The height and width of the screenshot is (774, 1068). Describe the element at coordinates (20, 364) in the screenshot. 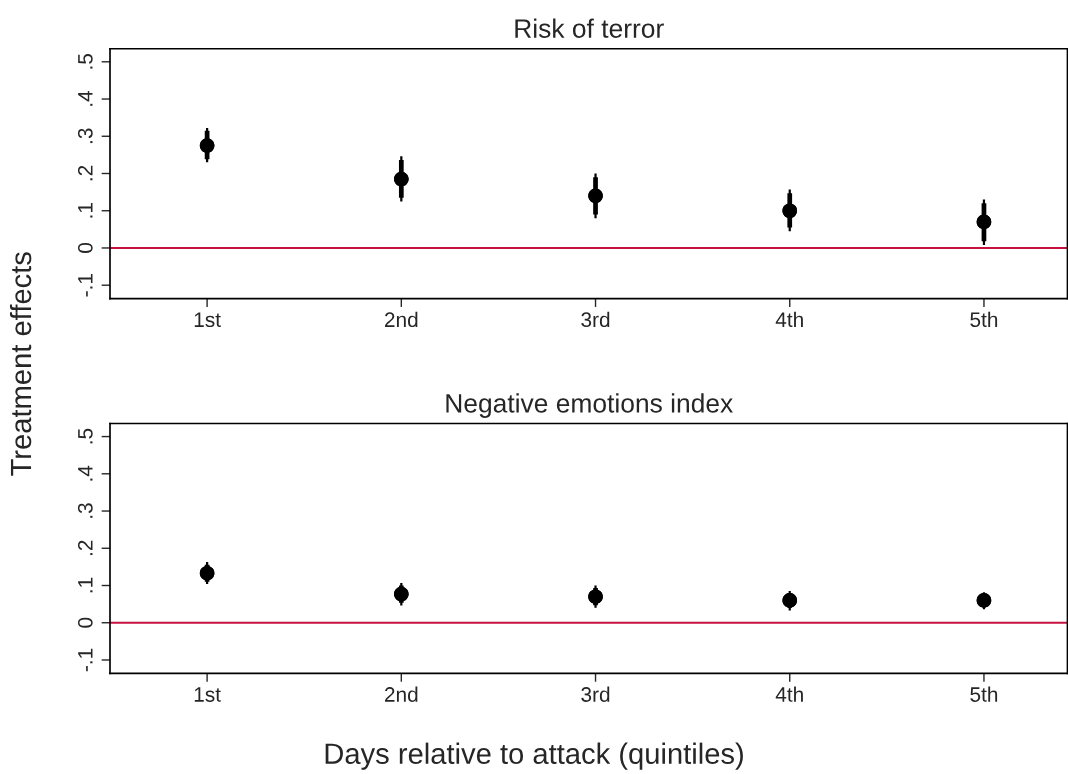

I see `y-axis-title: Treatment effects` at that location.